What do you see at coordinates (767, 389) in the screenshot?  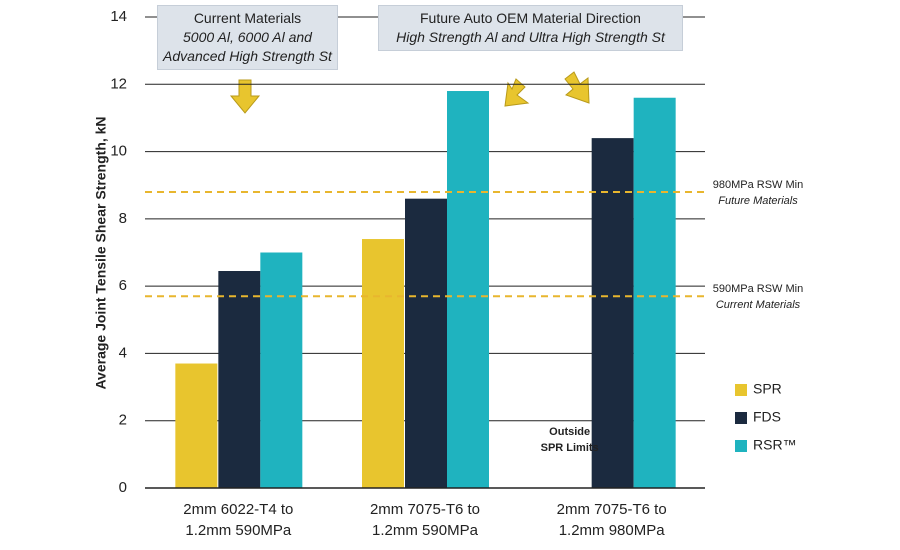 I see `legend-label: SPR` at bounding box center [767, 389].